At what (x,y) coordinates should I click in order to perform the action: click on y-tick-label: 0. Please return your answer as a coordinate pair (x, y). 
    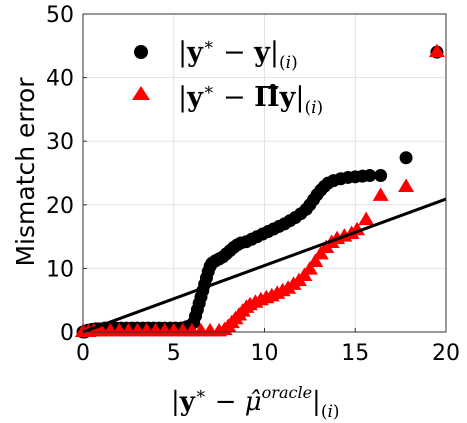
    Looking at the image, I should click on (67, 333).